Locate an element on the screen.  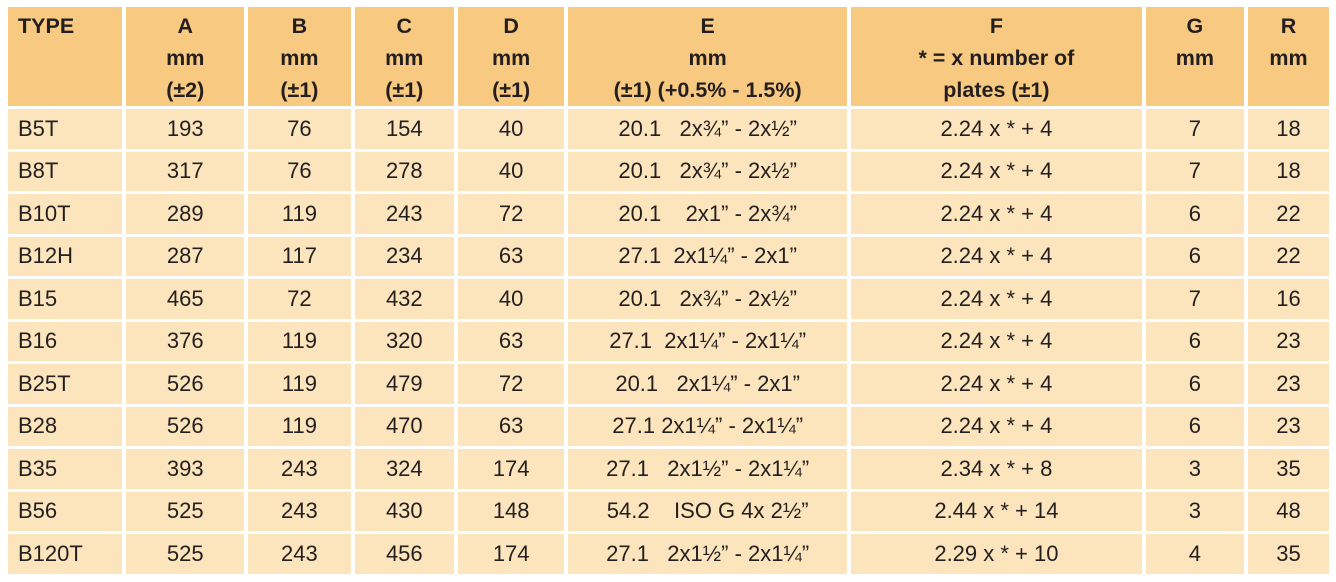
column-header-d-line: D is located at coordinates (511, 26).